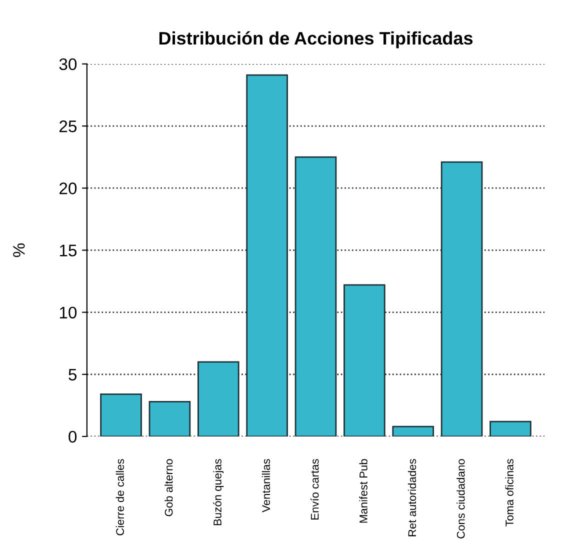 The height and width of the screenshot is (556, 572). Describe the element at coordinates (68, 312) in the screenshot. I see `y-tick-label: 10` at that location.